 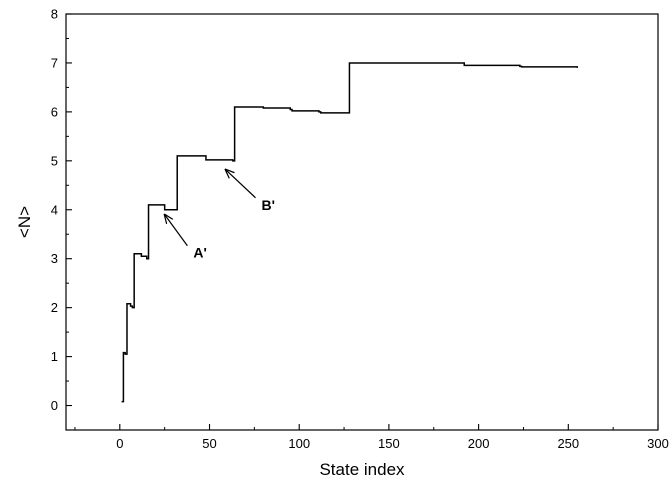 I want to click on y-tick-label: 3, so click(x=54, y=258).